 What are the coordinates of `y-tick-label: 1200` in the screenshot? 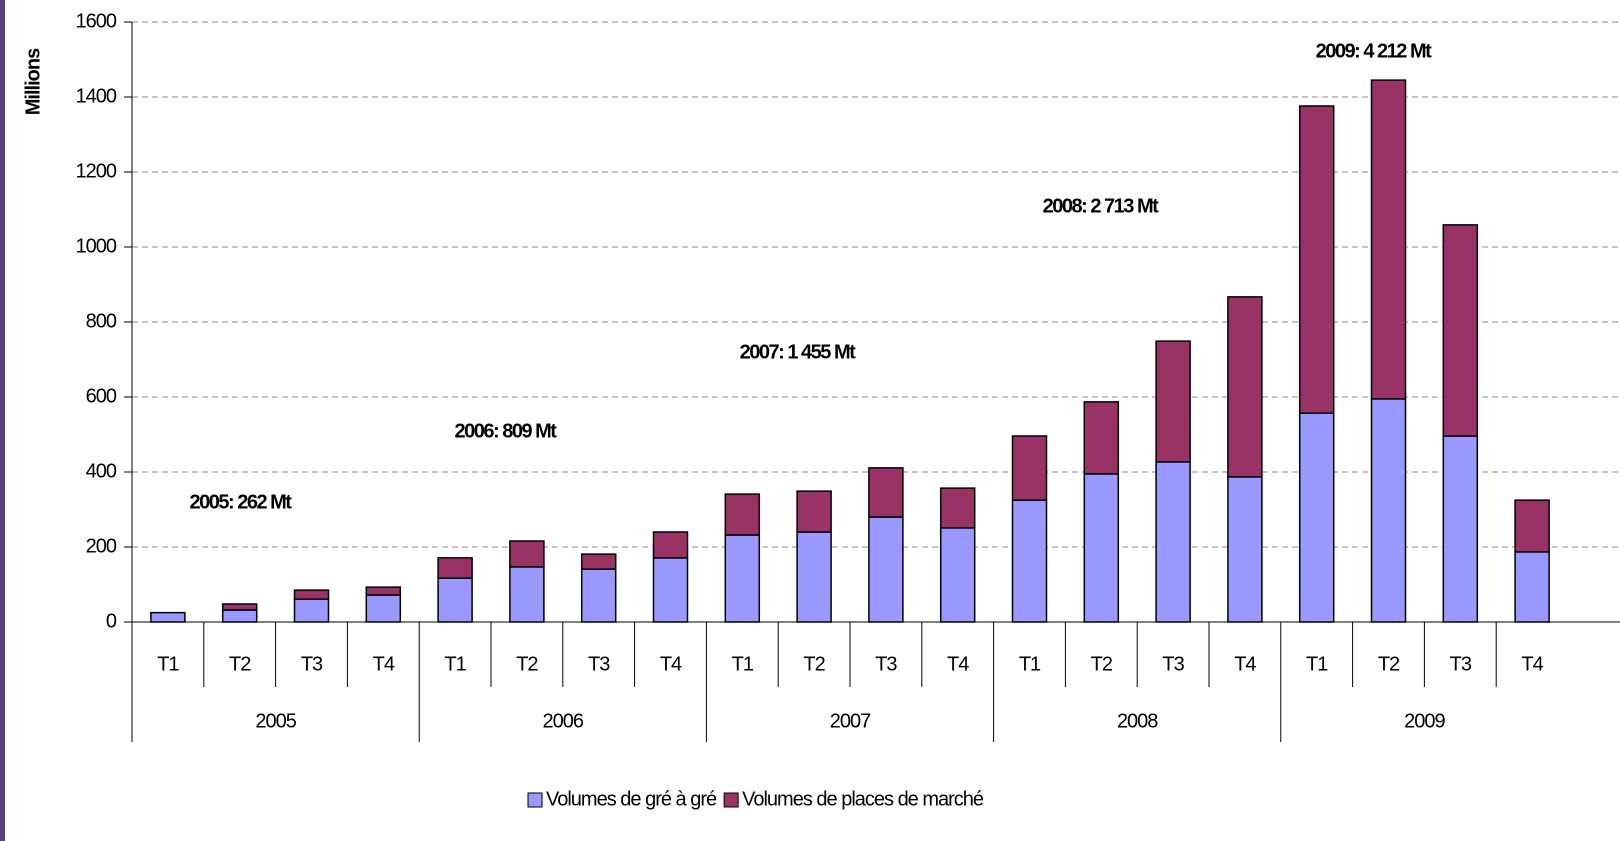 It's located at (96, 171).